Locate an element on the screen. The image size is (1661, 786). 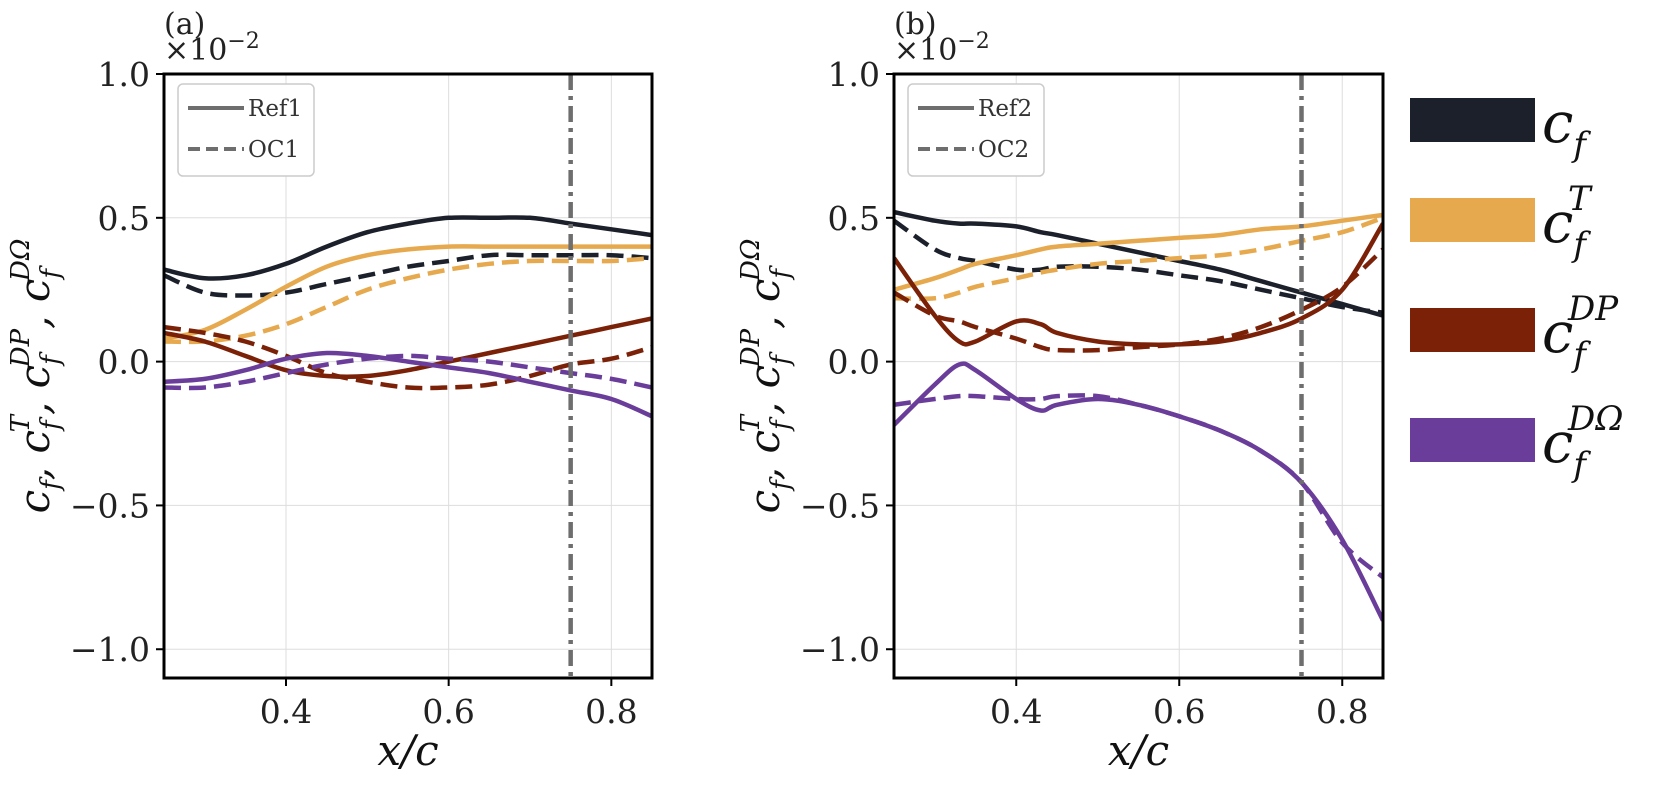
style-legend: Ref2 OC2 is located at coordinates (976, 130).